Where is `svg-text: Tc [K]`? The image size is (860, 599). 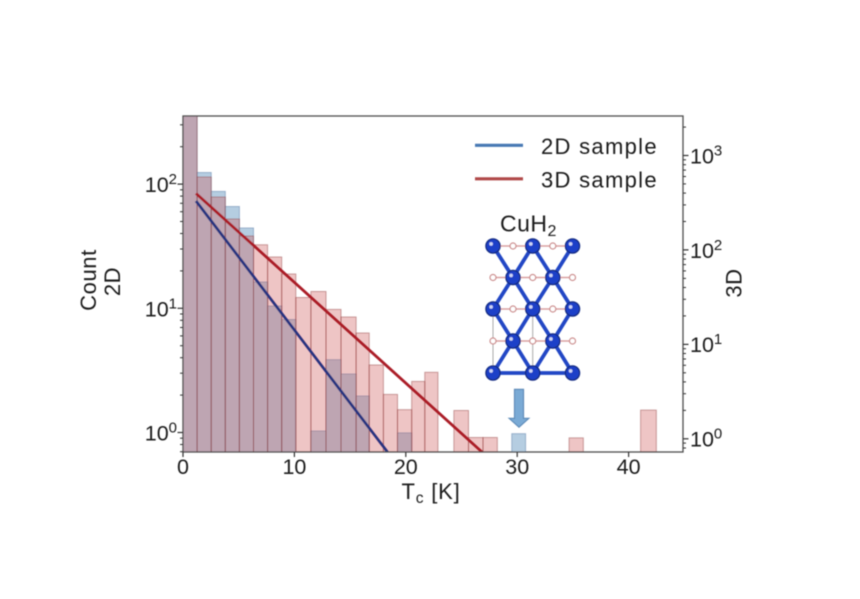
svg-text: Tc [K] is located at coordinates (430, 493).